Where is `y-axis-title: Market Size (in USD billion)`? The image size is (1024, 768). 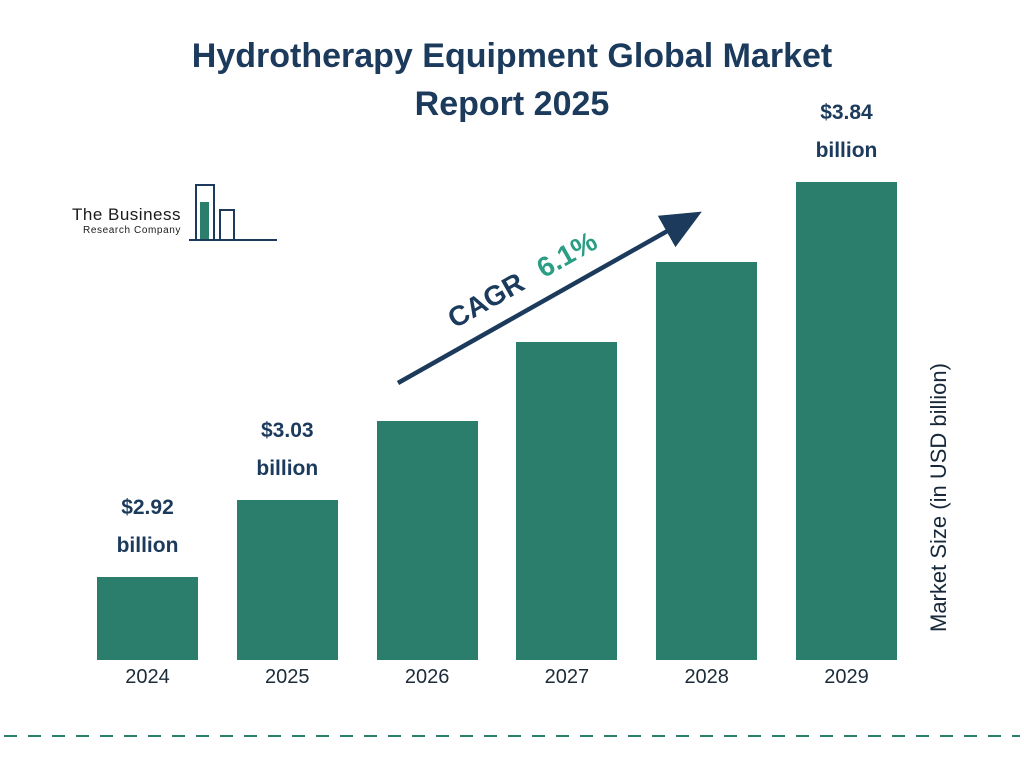
y-axis-title: Market Size (in USD billion) is located at coordinates (938, 498).